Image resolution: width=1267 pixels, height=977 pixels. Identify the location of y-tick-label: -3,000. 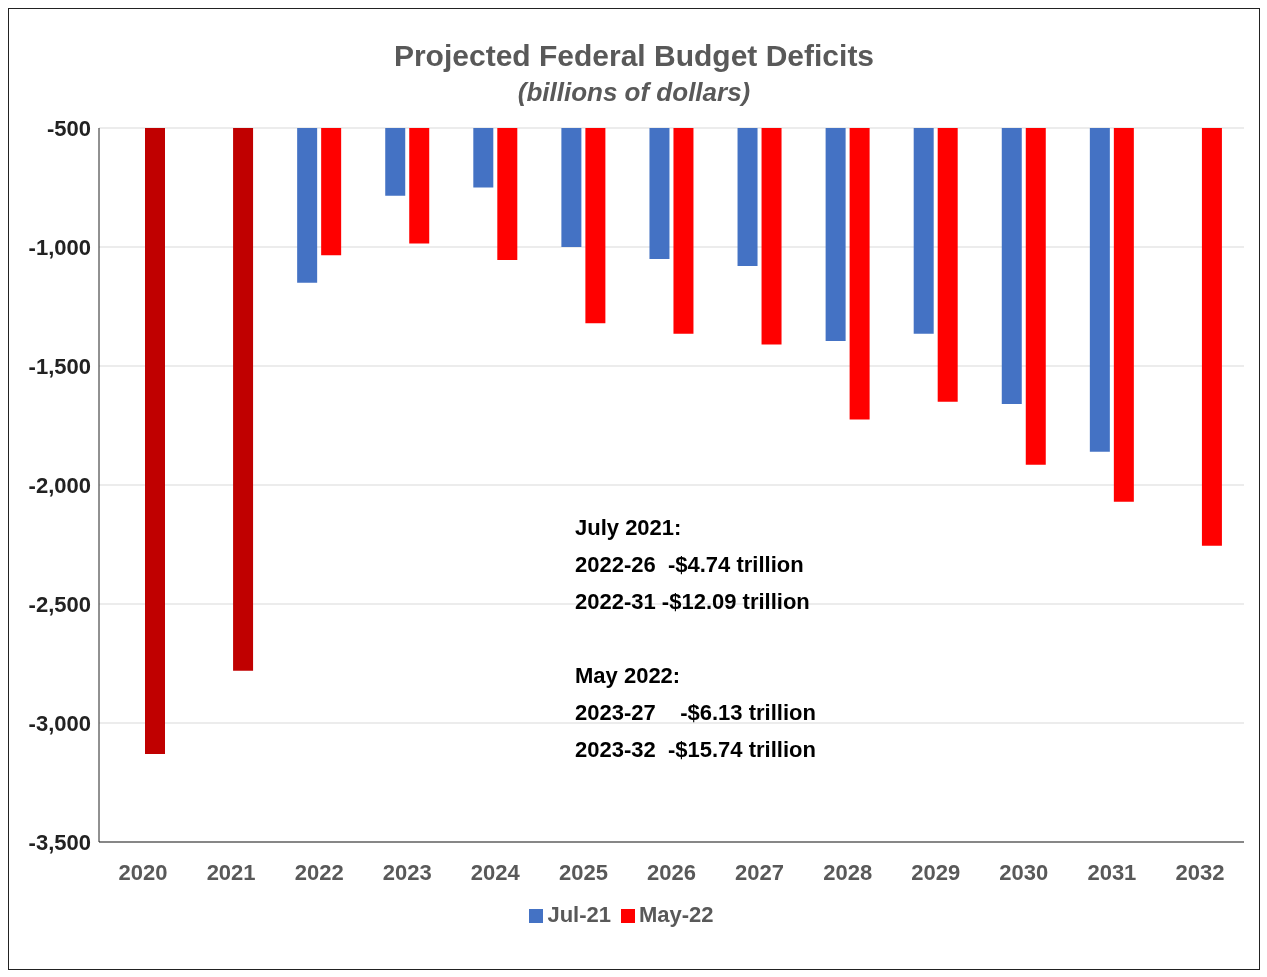
(59, 723).